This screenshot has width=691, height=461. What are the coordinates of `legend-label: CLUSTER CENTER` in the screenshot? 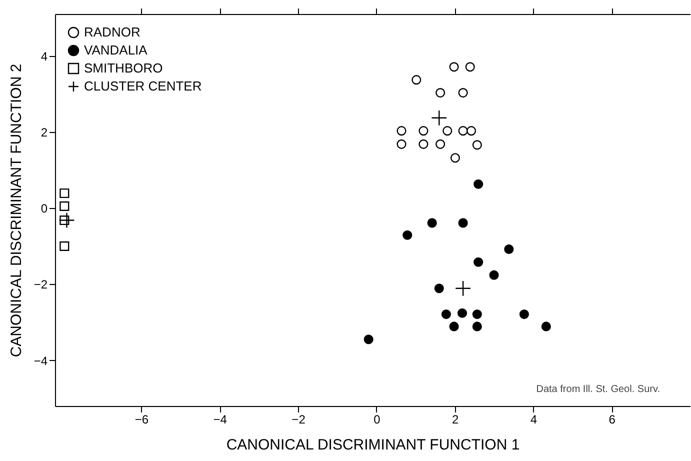 It's located at (143, 86).